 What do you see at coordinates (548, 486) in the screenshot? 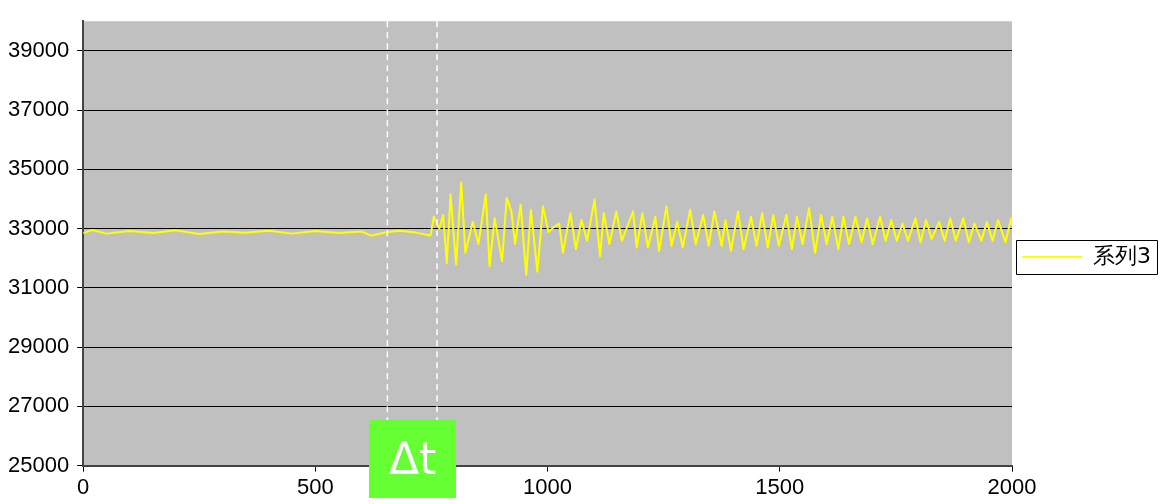
I see `x-tick-label: 1000` at bounding box center [548, 486].